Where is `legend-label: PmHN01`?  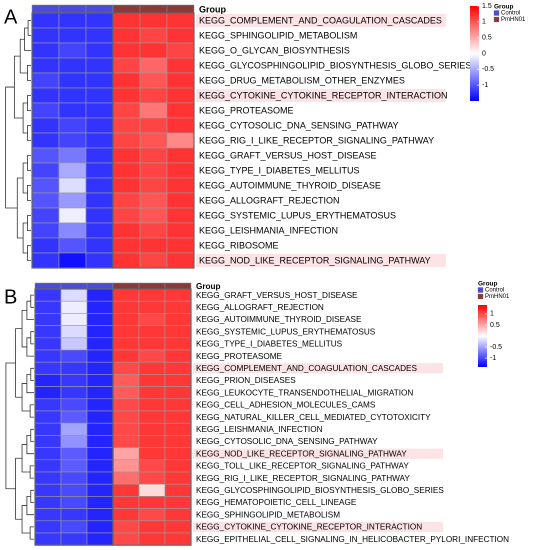 legend-label: PmHN01 is located at coordinates (513, 20).